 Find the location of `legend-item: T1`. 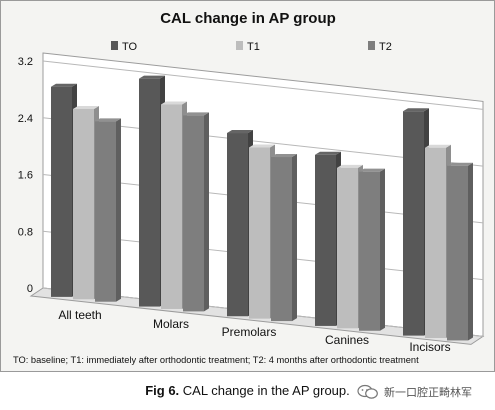

legend-item: T1 is located at coordinates (248, 47).